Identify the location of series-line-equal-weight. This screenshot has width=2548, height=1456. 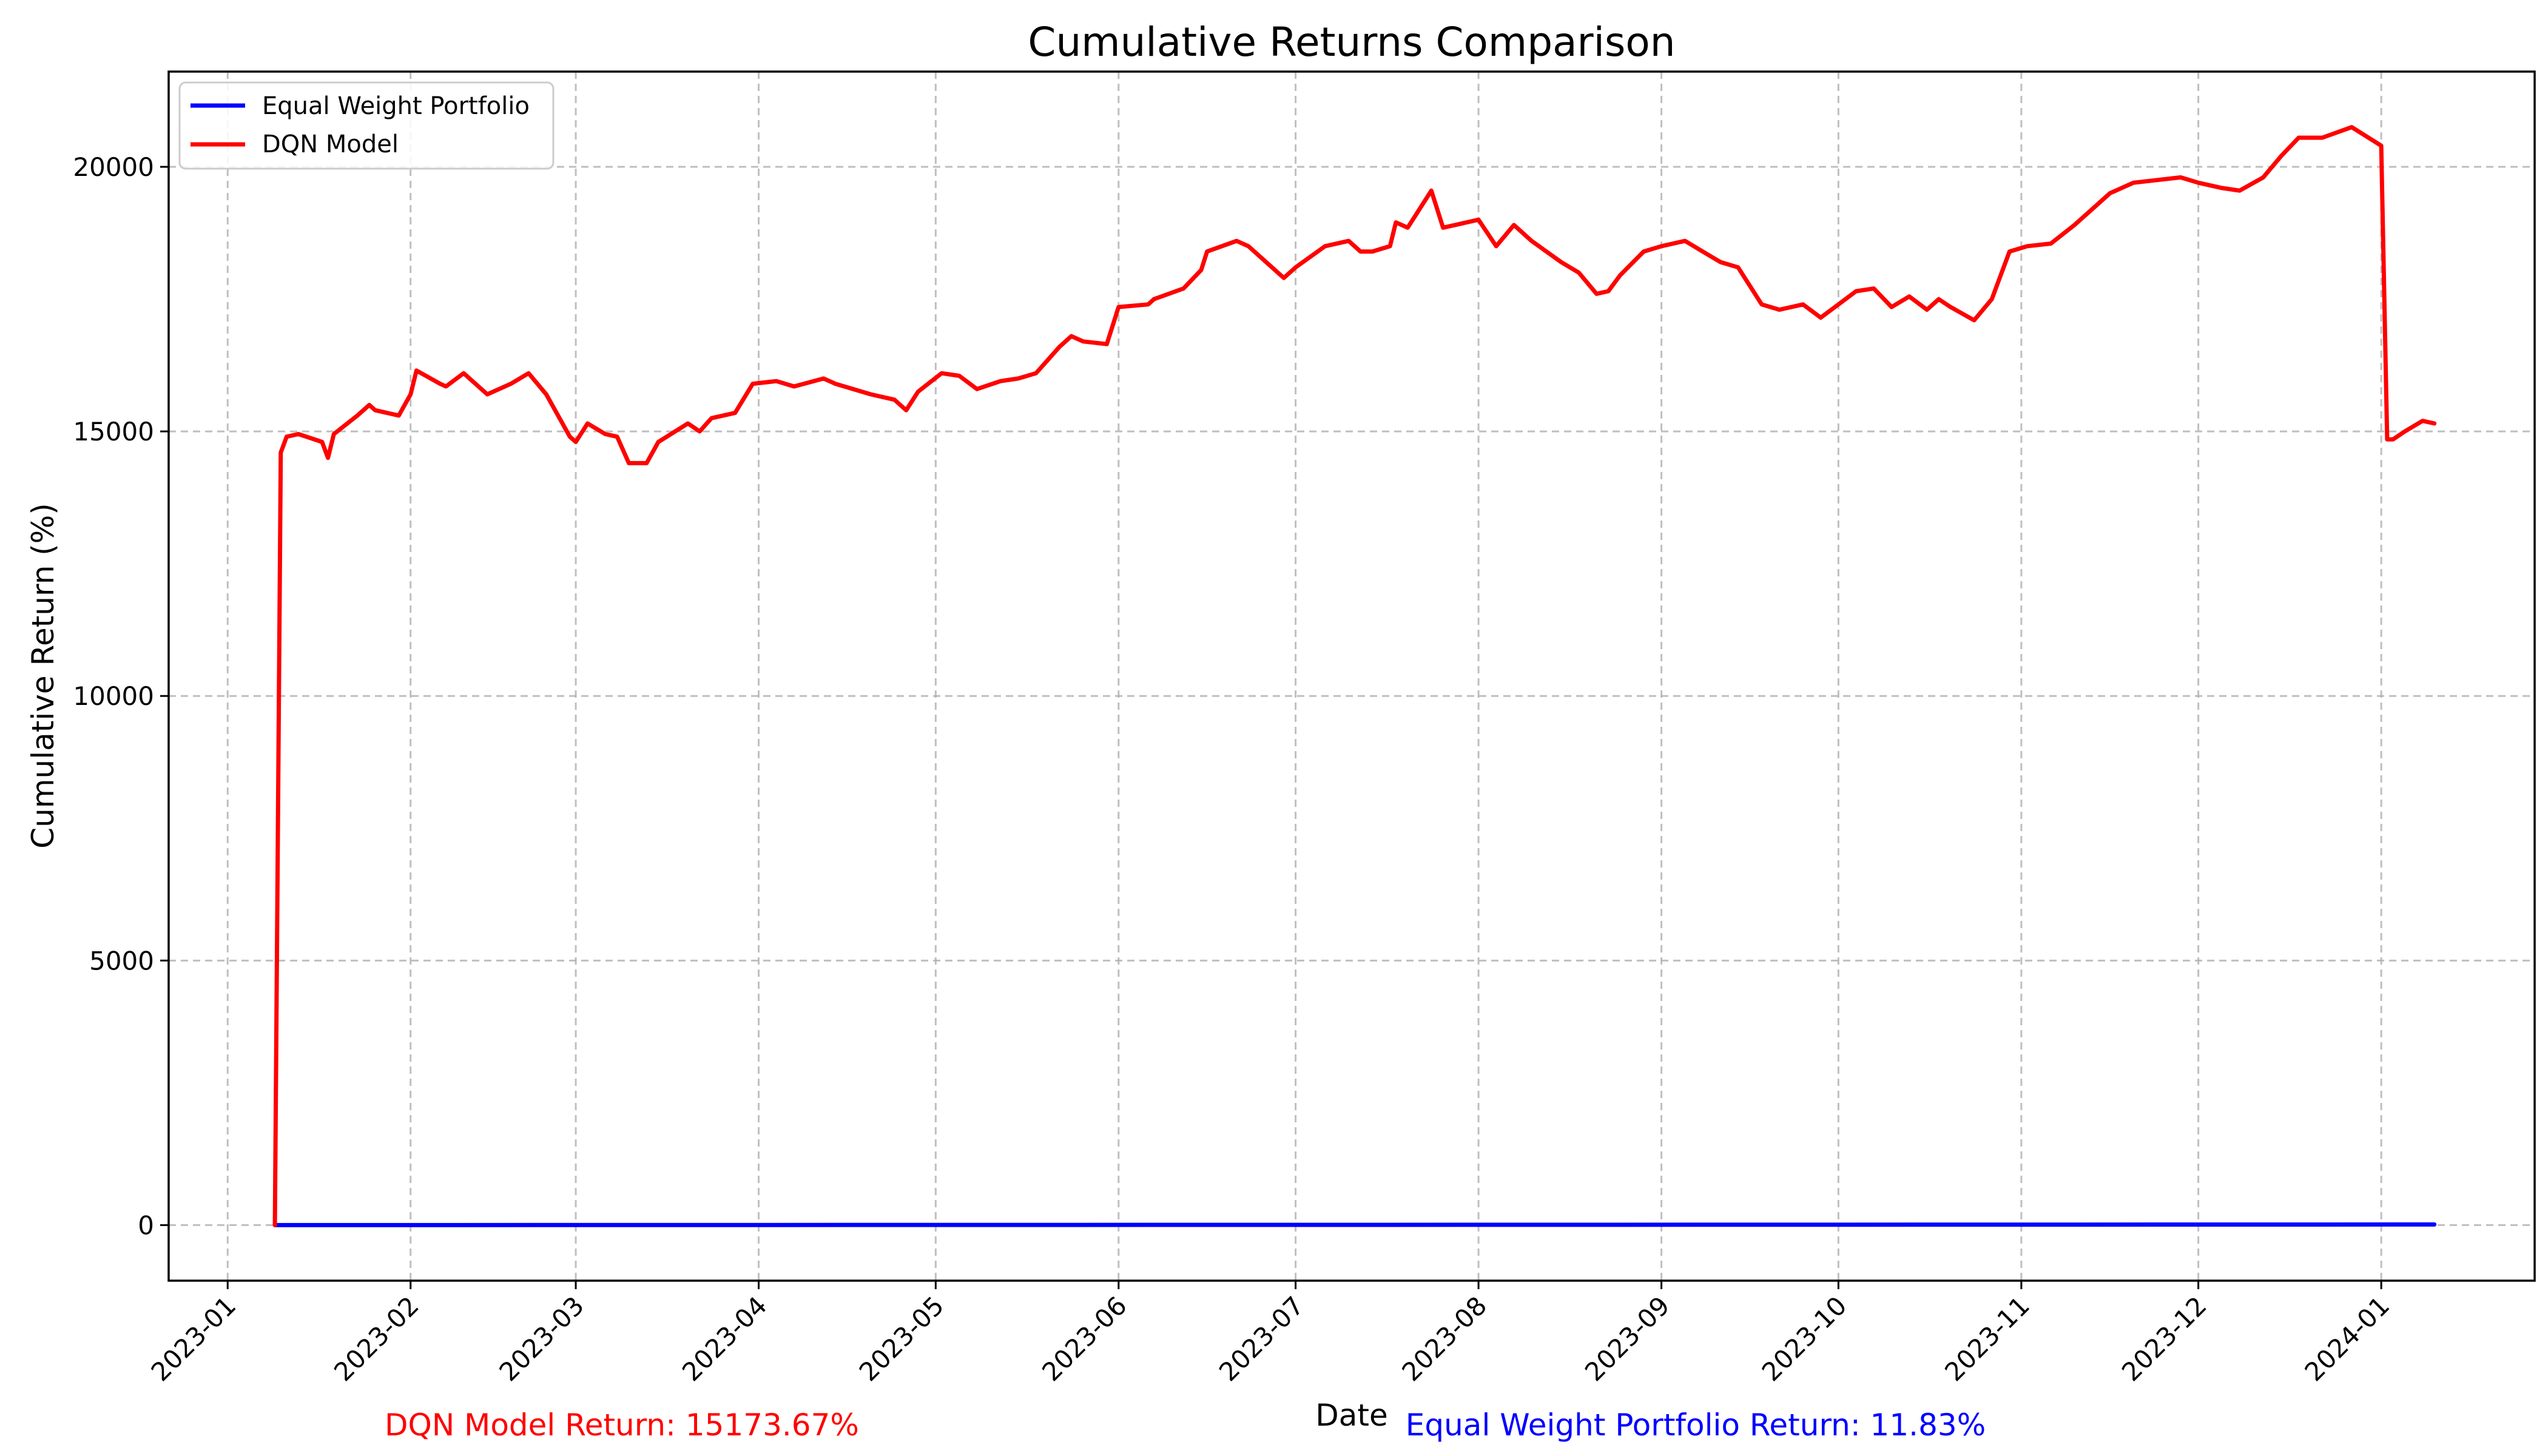
(1354, 1224).